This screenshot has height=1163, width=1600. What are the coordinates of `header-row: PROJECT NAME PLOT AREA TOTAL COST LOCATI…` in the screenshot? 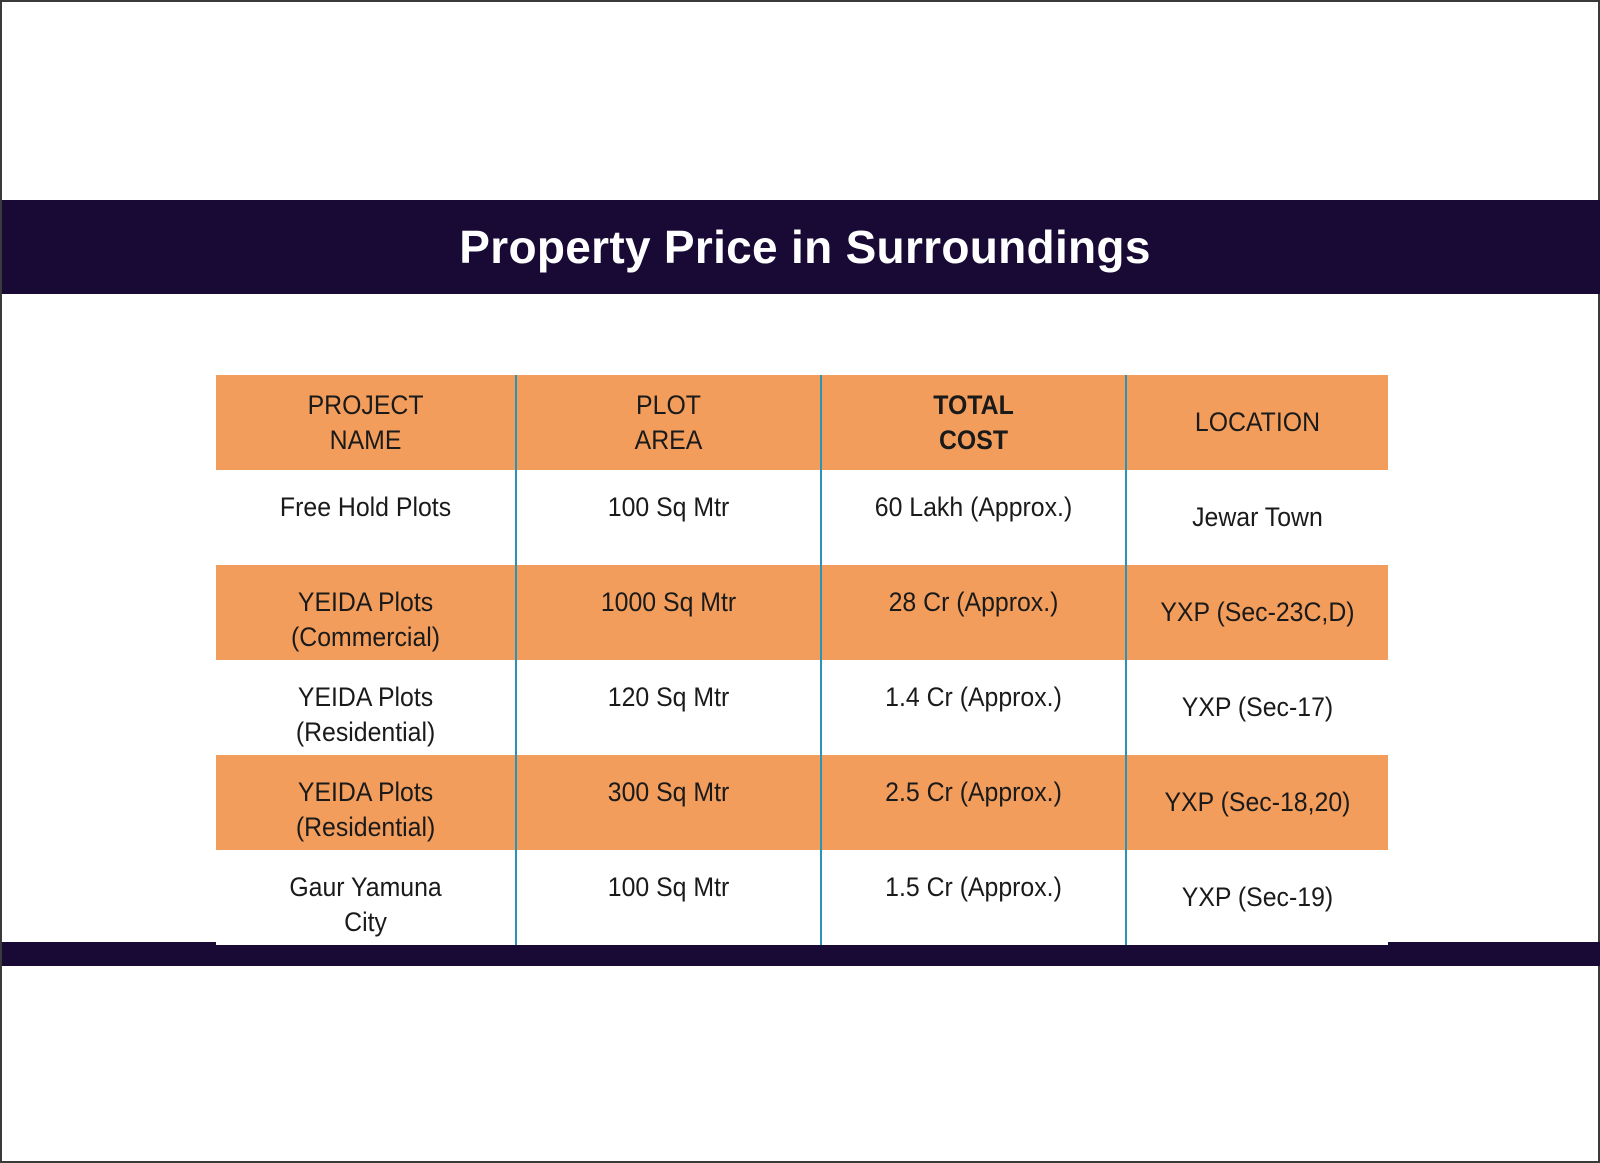 It's located at (802, 422).